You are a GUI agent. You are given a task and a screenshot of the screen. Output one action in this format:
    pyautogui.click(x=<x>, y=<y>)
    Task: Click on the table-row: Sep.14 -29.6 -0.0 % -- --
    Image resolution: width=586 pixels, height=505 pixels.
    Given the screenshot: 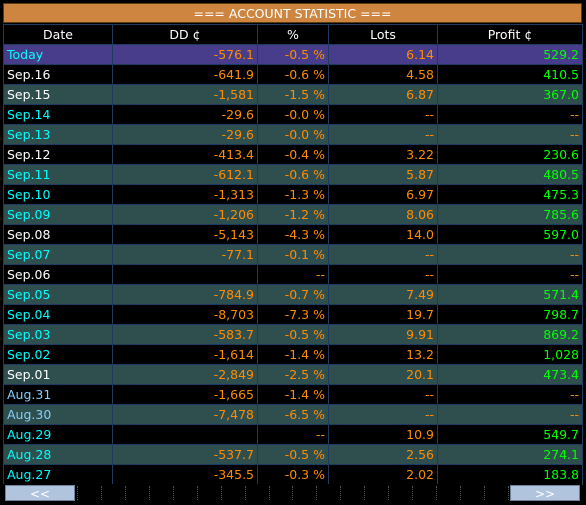 What is the action you would take?
    pyautogui.click(x=293, y=114)
    